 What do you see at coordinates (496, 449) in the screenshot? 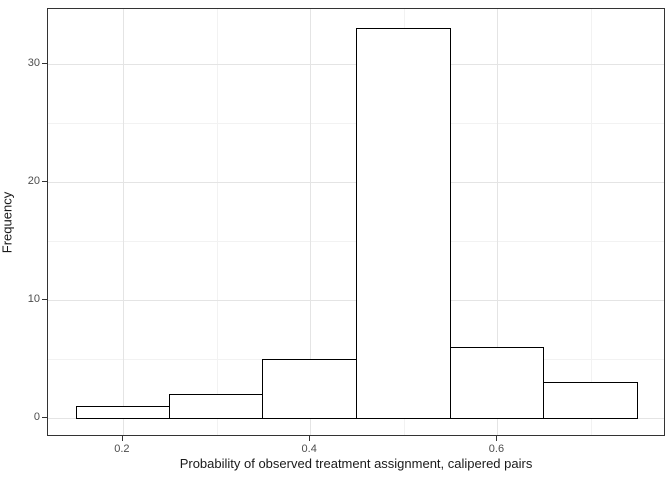
I see `x-tick-label: 0.6` at bounding box center [496, 449].